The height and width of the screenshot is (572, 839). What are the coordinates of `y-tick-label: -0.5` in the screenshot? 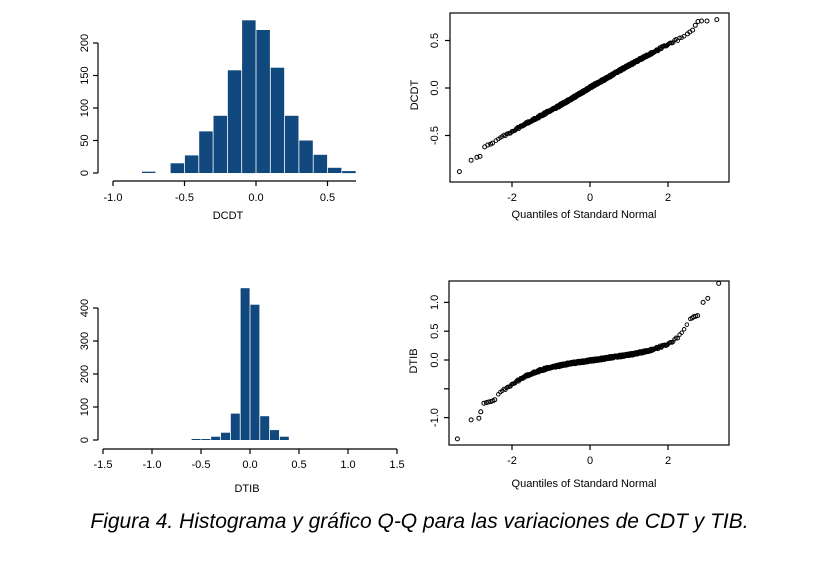 It's located at (435, 135).